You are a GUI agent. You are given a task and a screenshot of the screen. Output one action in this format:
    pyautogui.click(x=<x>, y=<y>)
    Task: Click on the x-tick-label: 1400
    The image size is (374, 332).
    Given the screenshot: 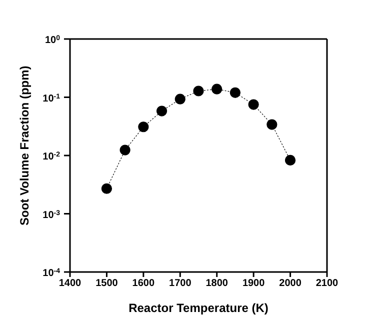 What is the action you would take?
    pyautogui.click(x=70, y=284)
    